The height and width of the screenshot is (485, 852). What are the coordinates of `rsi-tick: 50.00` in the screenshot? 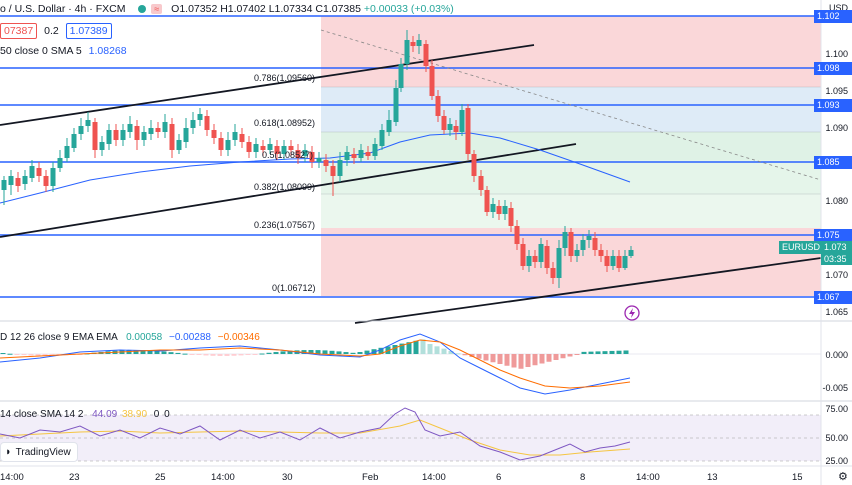 It's located at (836, 438).